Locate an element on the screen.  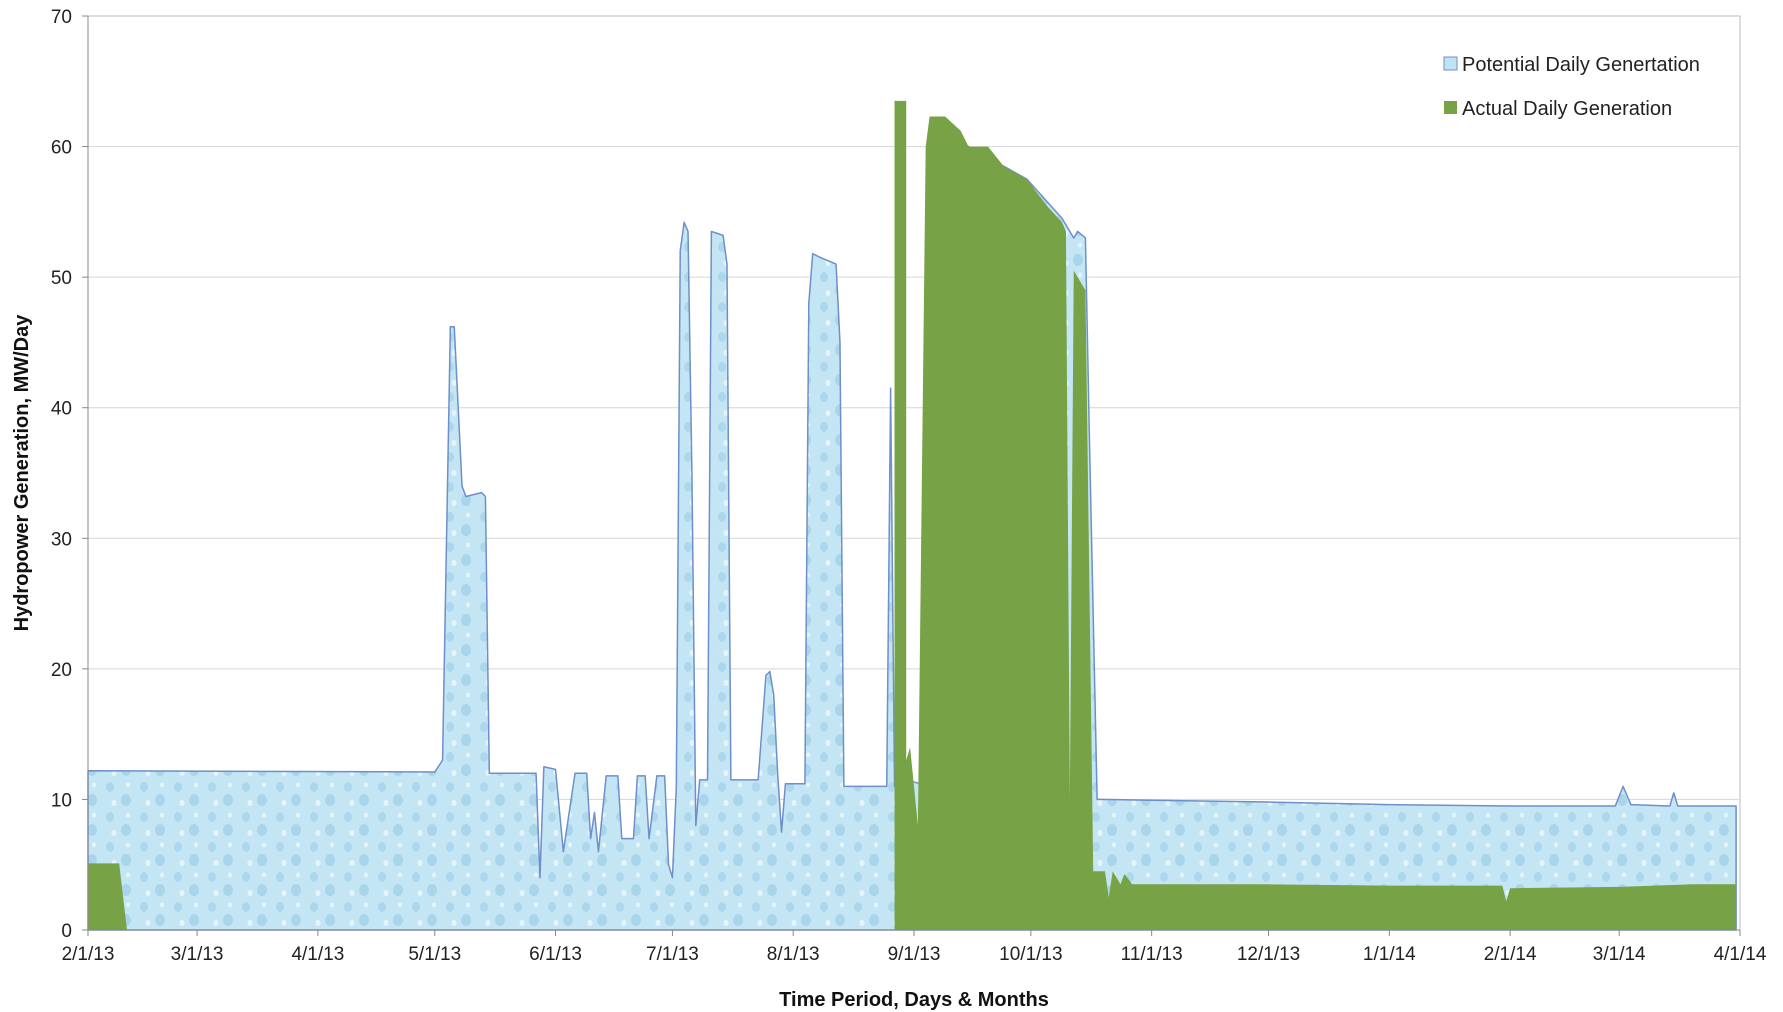
x-tick-label: 9/1/13 is located at coordinates (914, 954).